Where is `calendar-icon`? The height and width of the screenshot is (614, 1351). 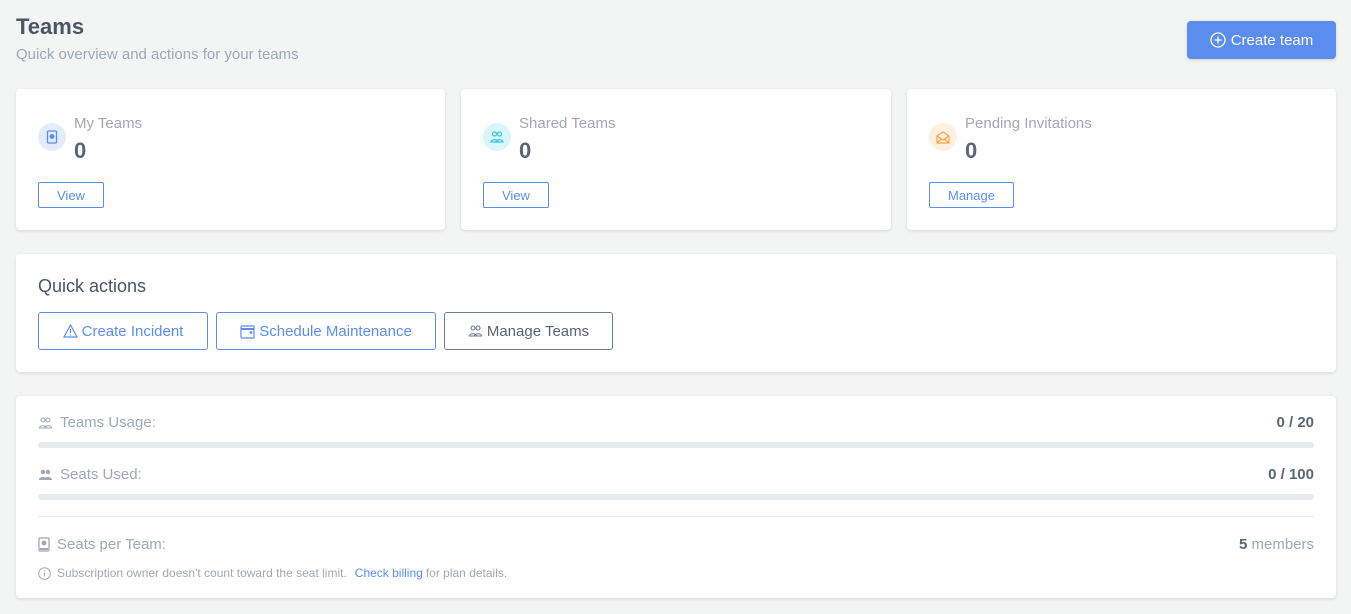
calendar-icon is located at coordinates (247, 331).